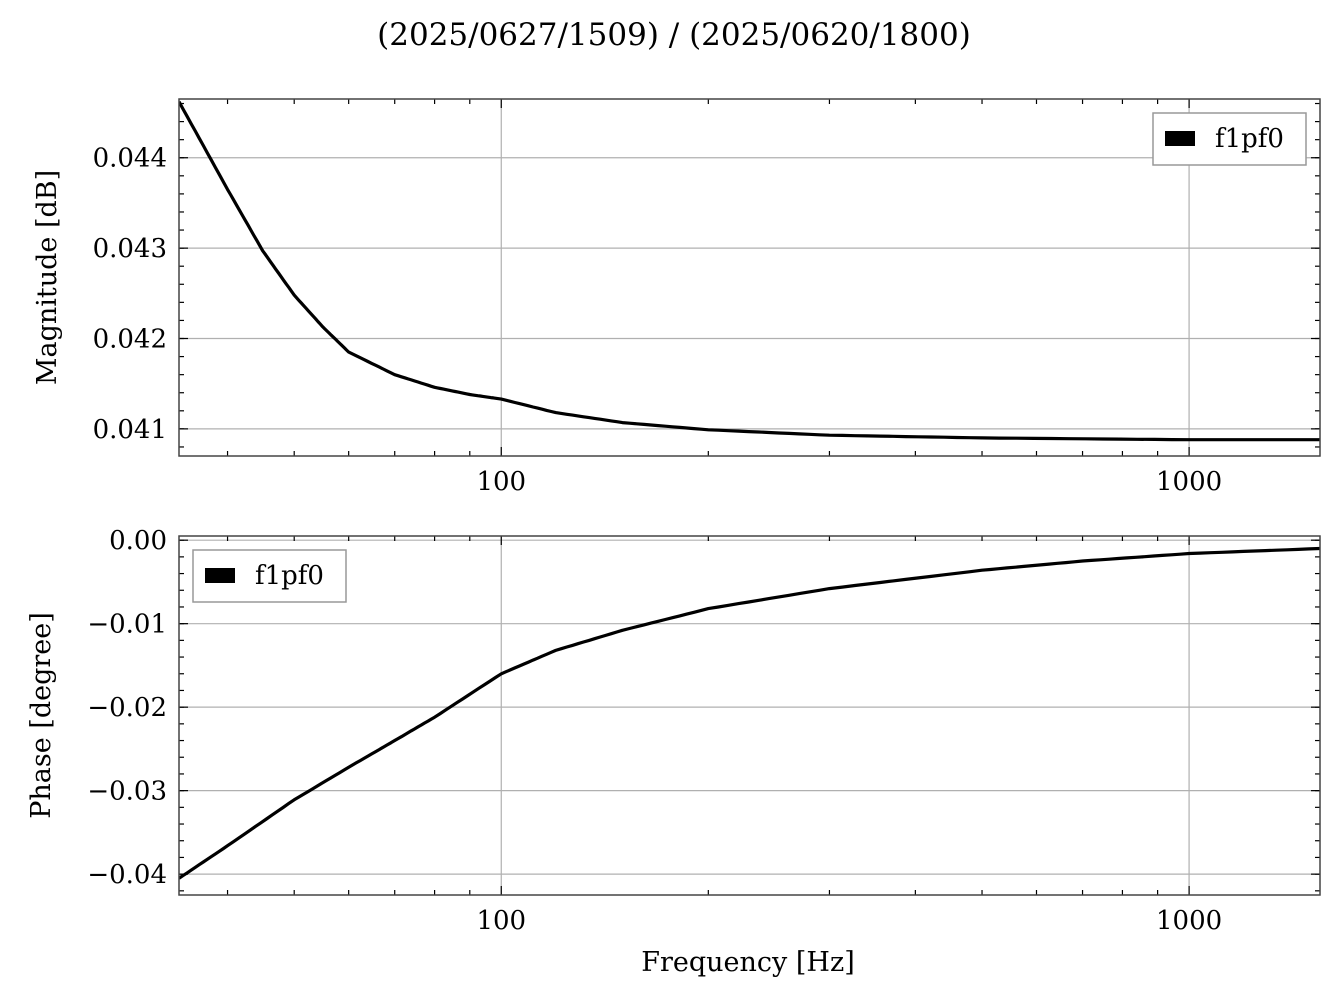 Image resolution: width=1338 pixels, height=1002 pixels. What do you see at coordinates (127, 708) in the screenshot?
I see `y-tick-label: −0.02` at bounding box center [127, 708].